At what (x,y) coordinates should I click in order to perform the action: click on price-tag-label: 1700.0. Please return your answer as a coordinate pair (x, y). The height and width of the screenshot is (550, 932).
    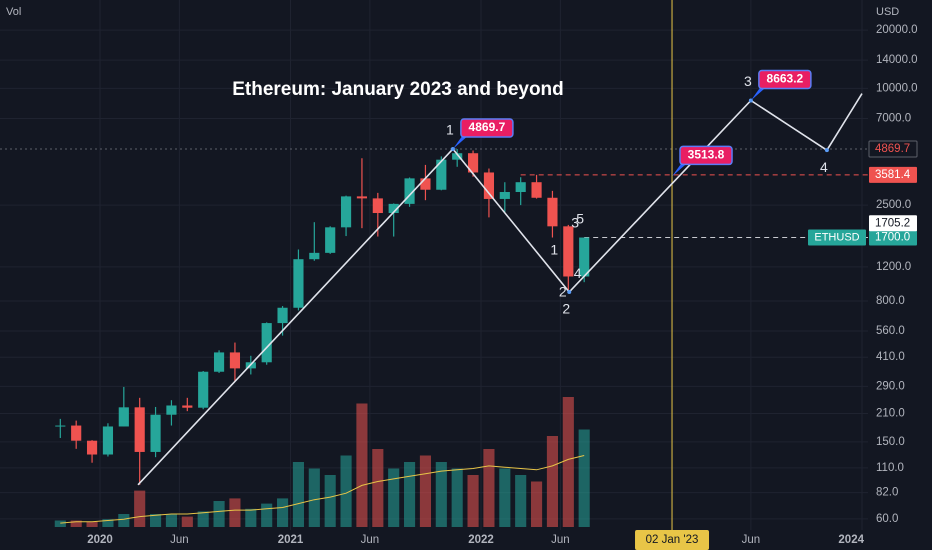
    Looking at the image, I should click on (892, 238).